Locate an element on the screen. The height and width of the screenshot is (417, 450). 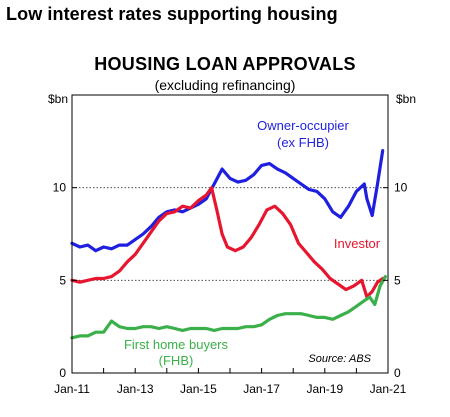
y-tick-left: 5 is located at coordinates (62, 280).